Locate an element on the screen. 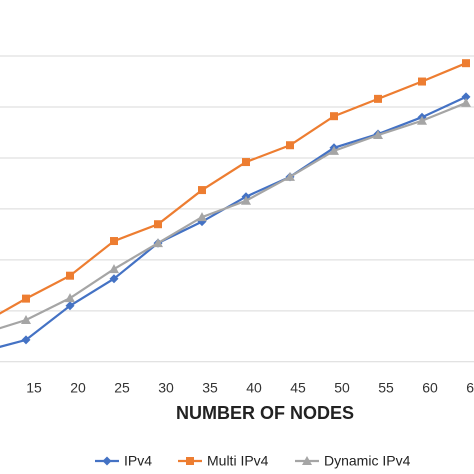 This screenshot has height=474, width=474. x-tick-label: 60 is located at coordinates (430, 388).